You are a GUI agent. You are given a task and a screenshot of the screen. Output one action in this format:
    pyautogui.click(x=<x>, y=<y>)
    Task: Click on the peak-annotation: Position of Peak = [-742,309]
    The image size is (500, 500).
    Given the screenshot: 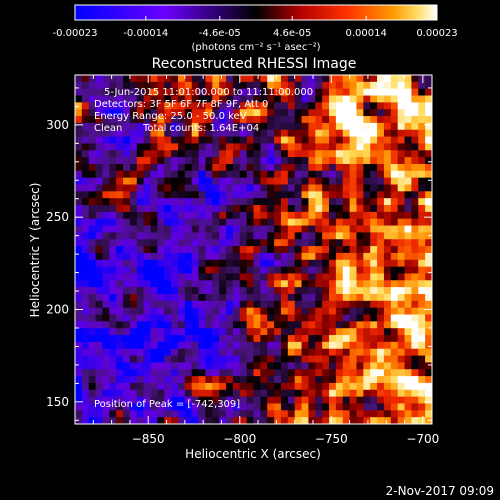 What is the action you would take?
    pyautogui.click(x=167, y=404)
    